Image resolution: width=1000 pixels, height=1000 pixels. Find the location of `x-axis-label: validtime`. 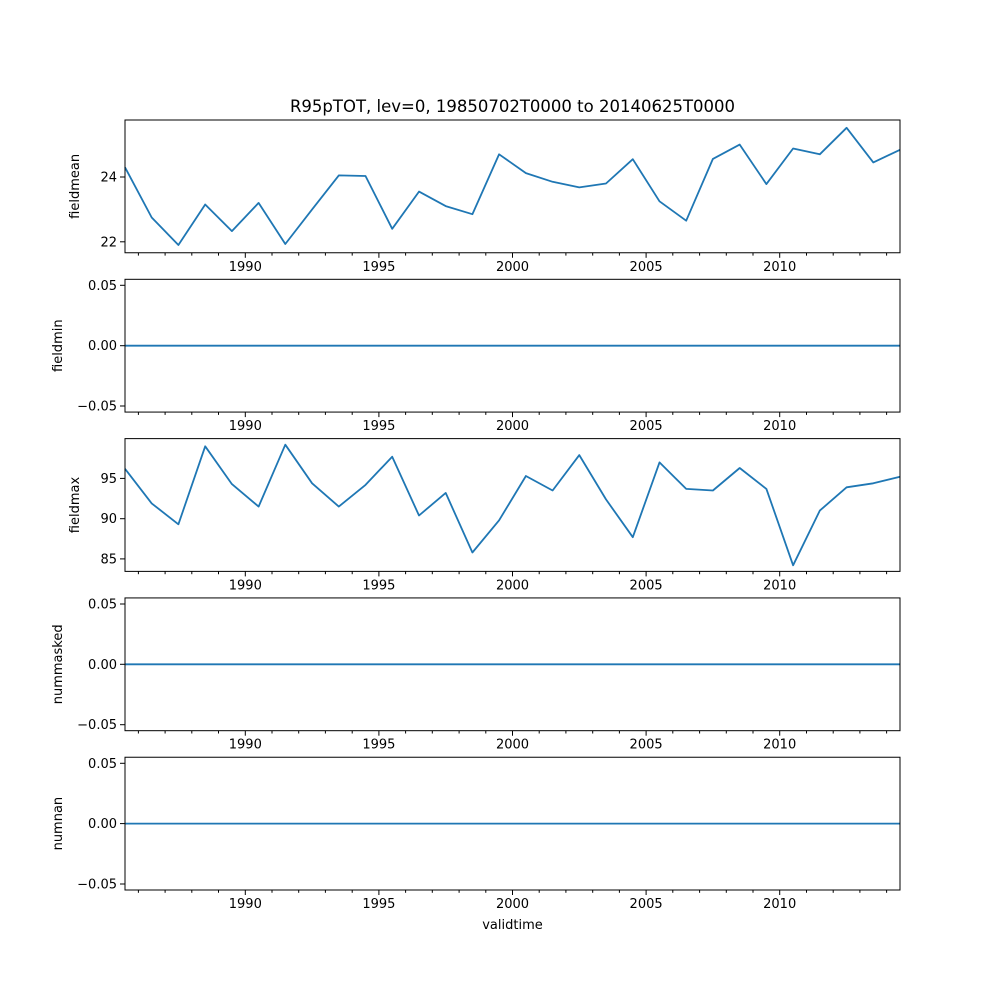

x-axis-label: validtime is located at coordinates (512, 925).